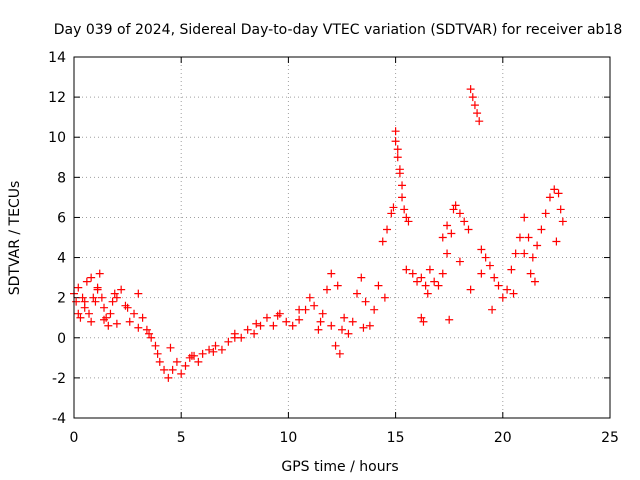  What do you see at coordinates (61, 178) in the screenshot?
I see `y-tick-label: 8` at bounding box center [61, 178].